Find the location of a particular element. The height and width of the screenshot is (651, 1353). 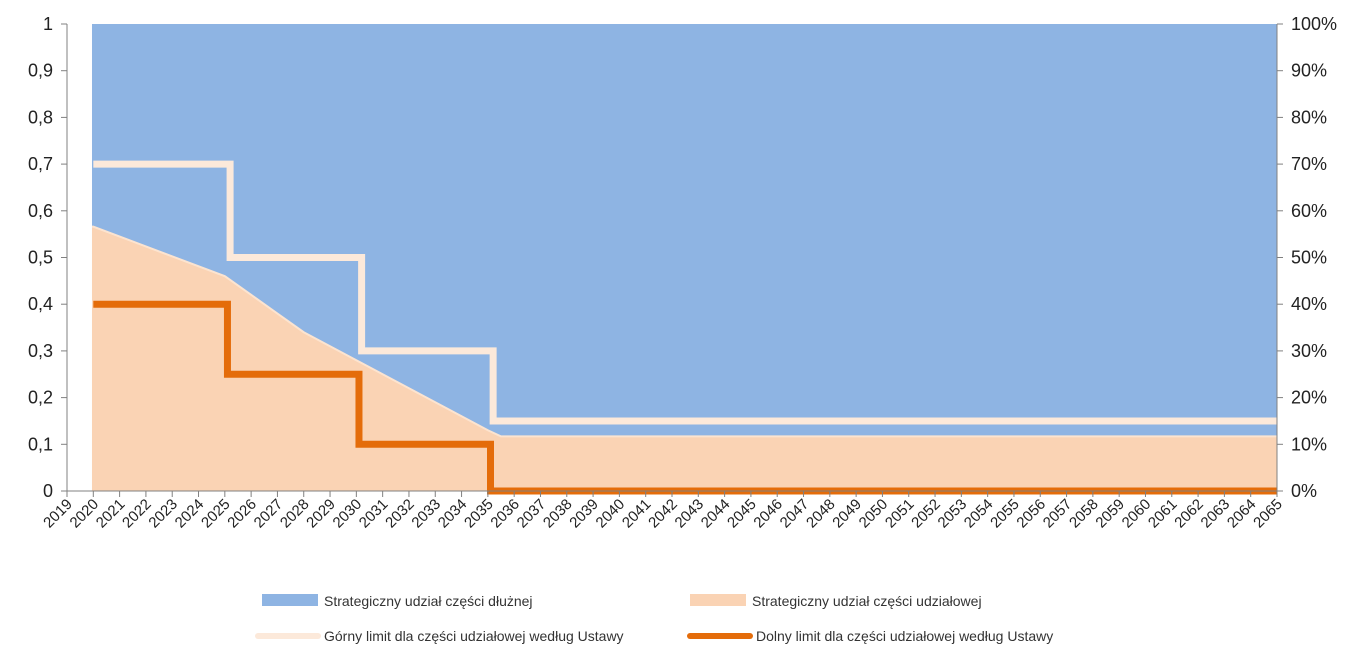

y-left-tick-label: 0,1 is located at coordinates (40, 444).